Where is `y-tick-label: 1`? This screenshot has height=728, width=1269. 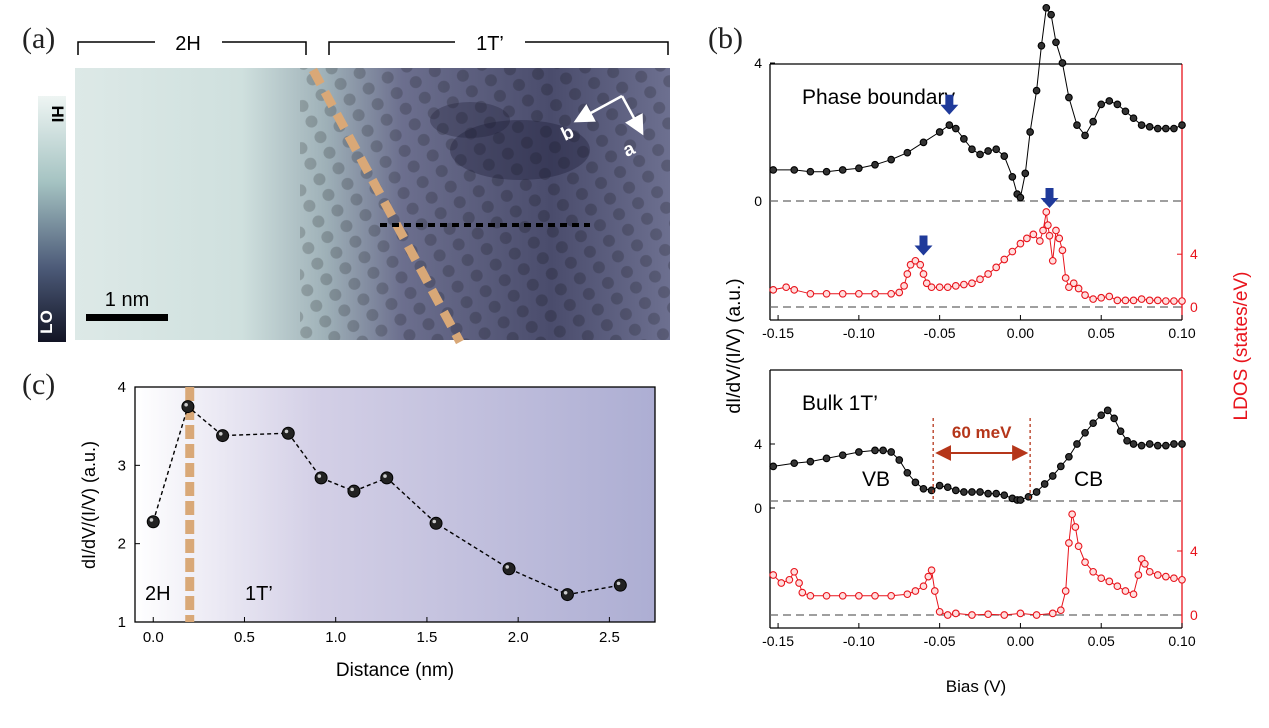 y-tick-label: 1 is located at coordinates (122, 622).